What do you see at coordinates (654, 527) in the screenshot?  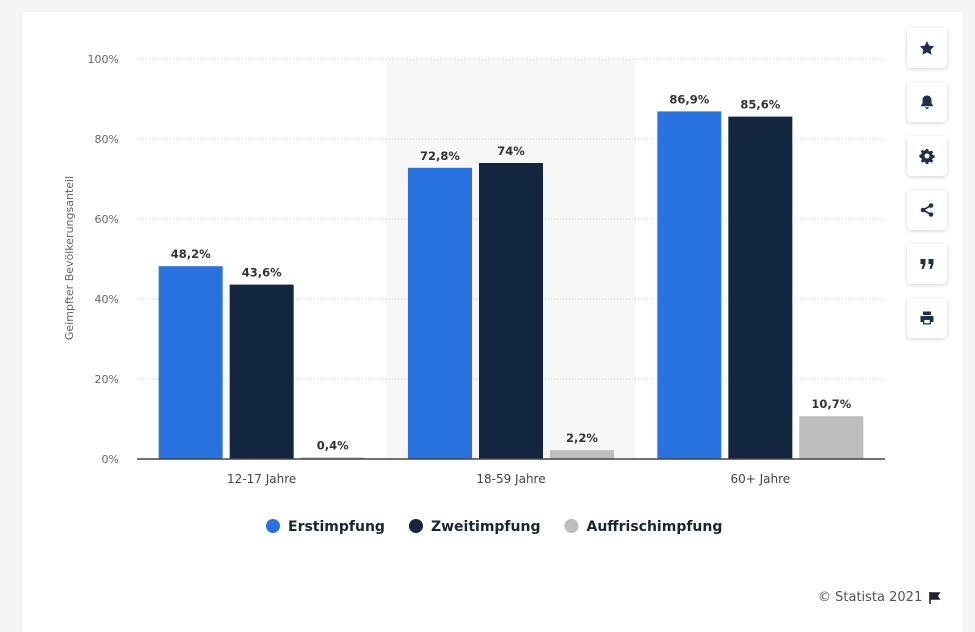 I see `legend-label: Auffrischimpfung` at bounding box center [654, 527].